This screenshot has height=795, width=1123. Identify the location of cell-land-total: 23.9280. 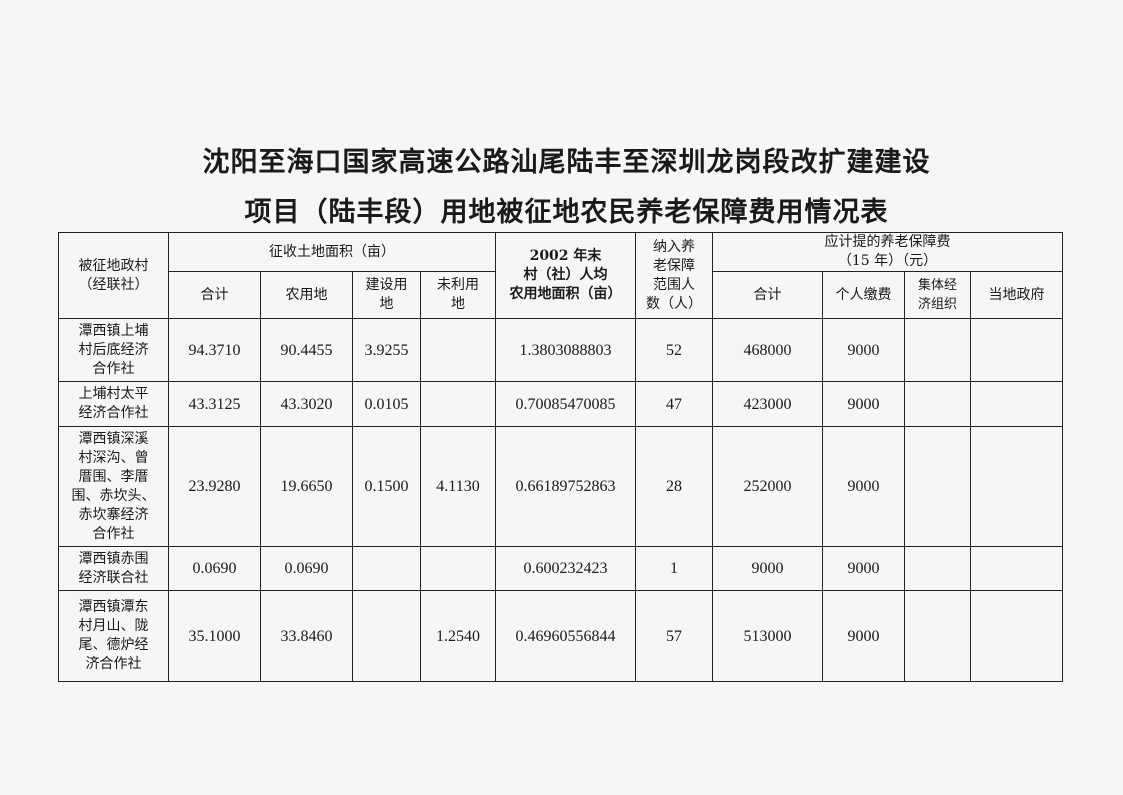
(214, 486).